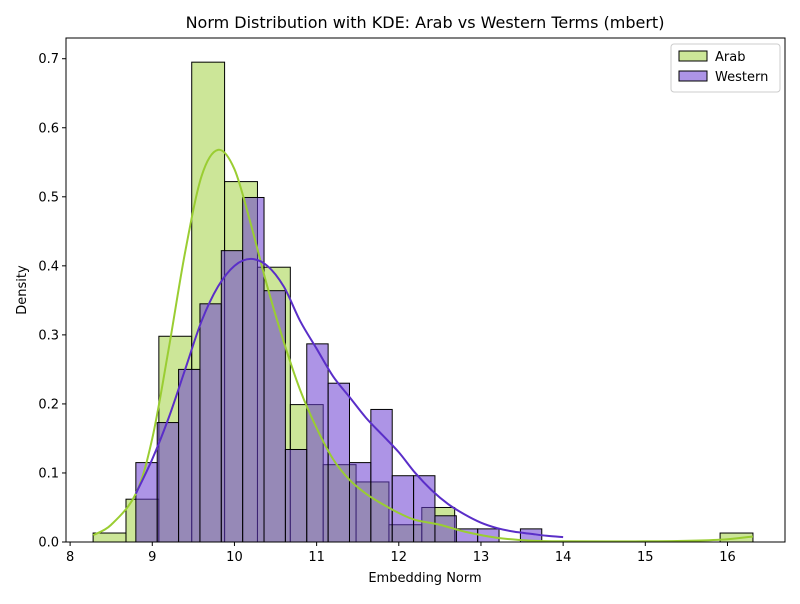  What do you see at coordinates (316, 557) in the screenshot?
I see `x-tick-label: 11` at bounding box center [316, 557].